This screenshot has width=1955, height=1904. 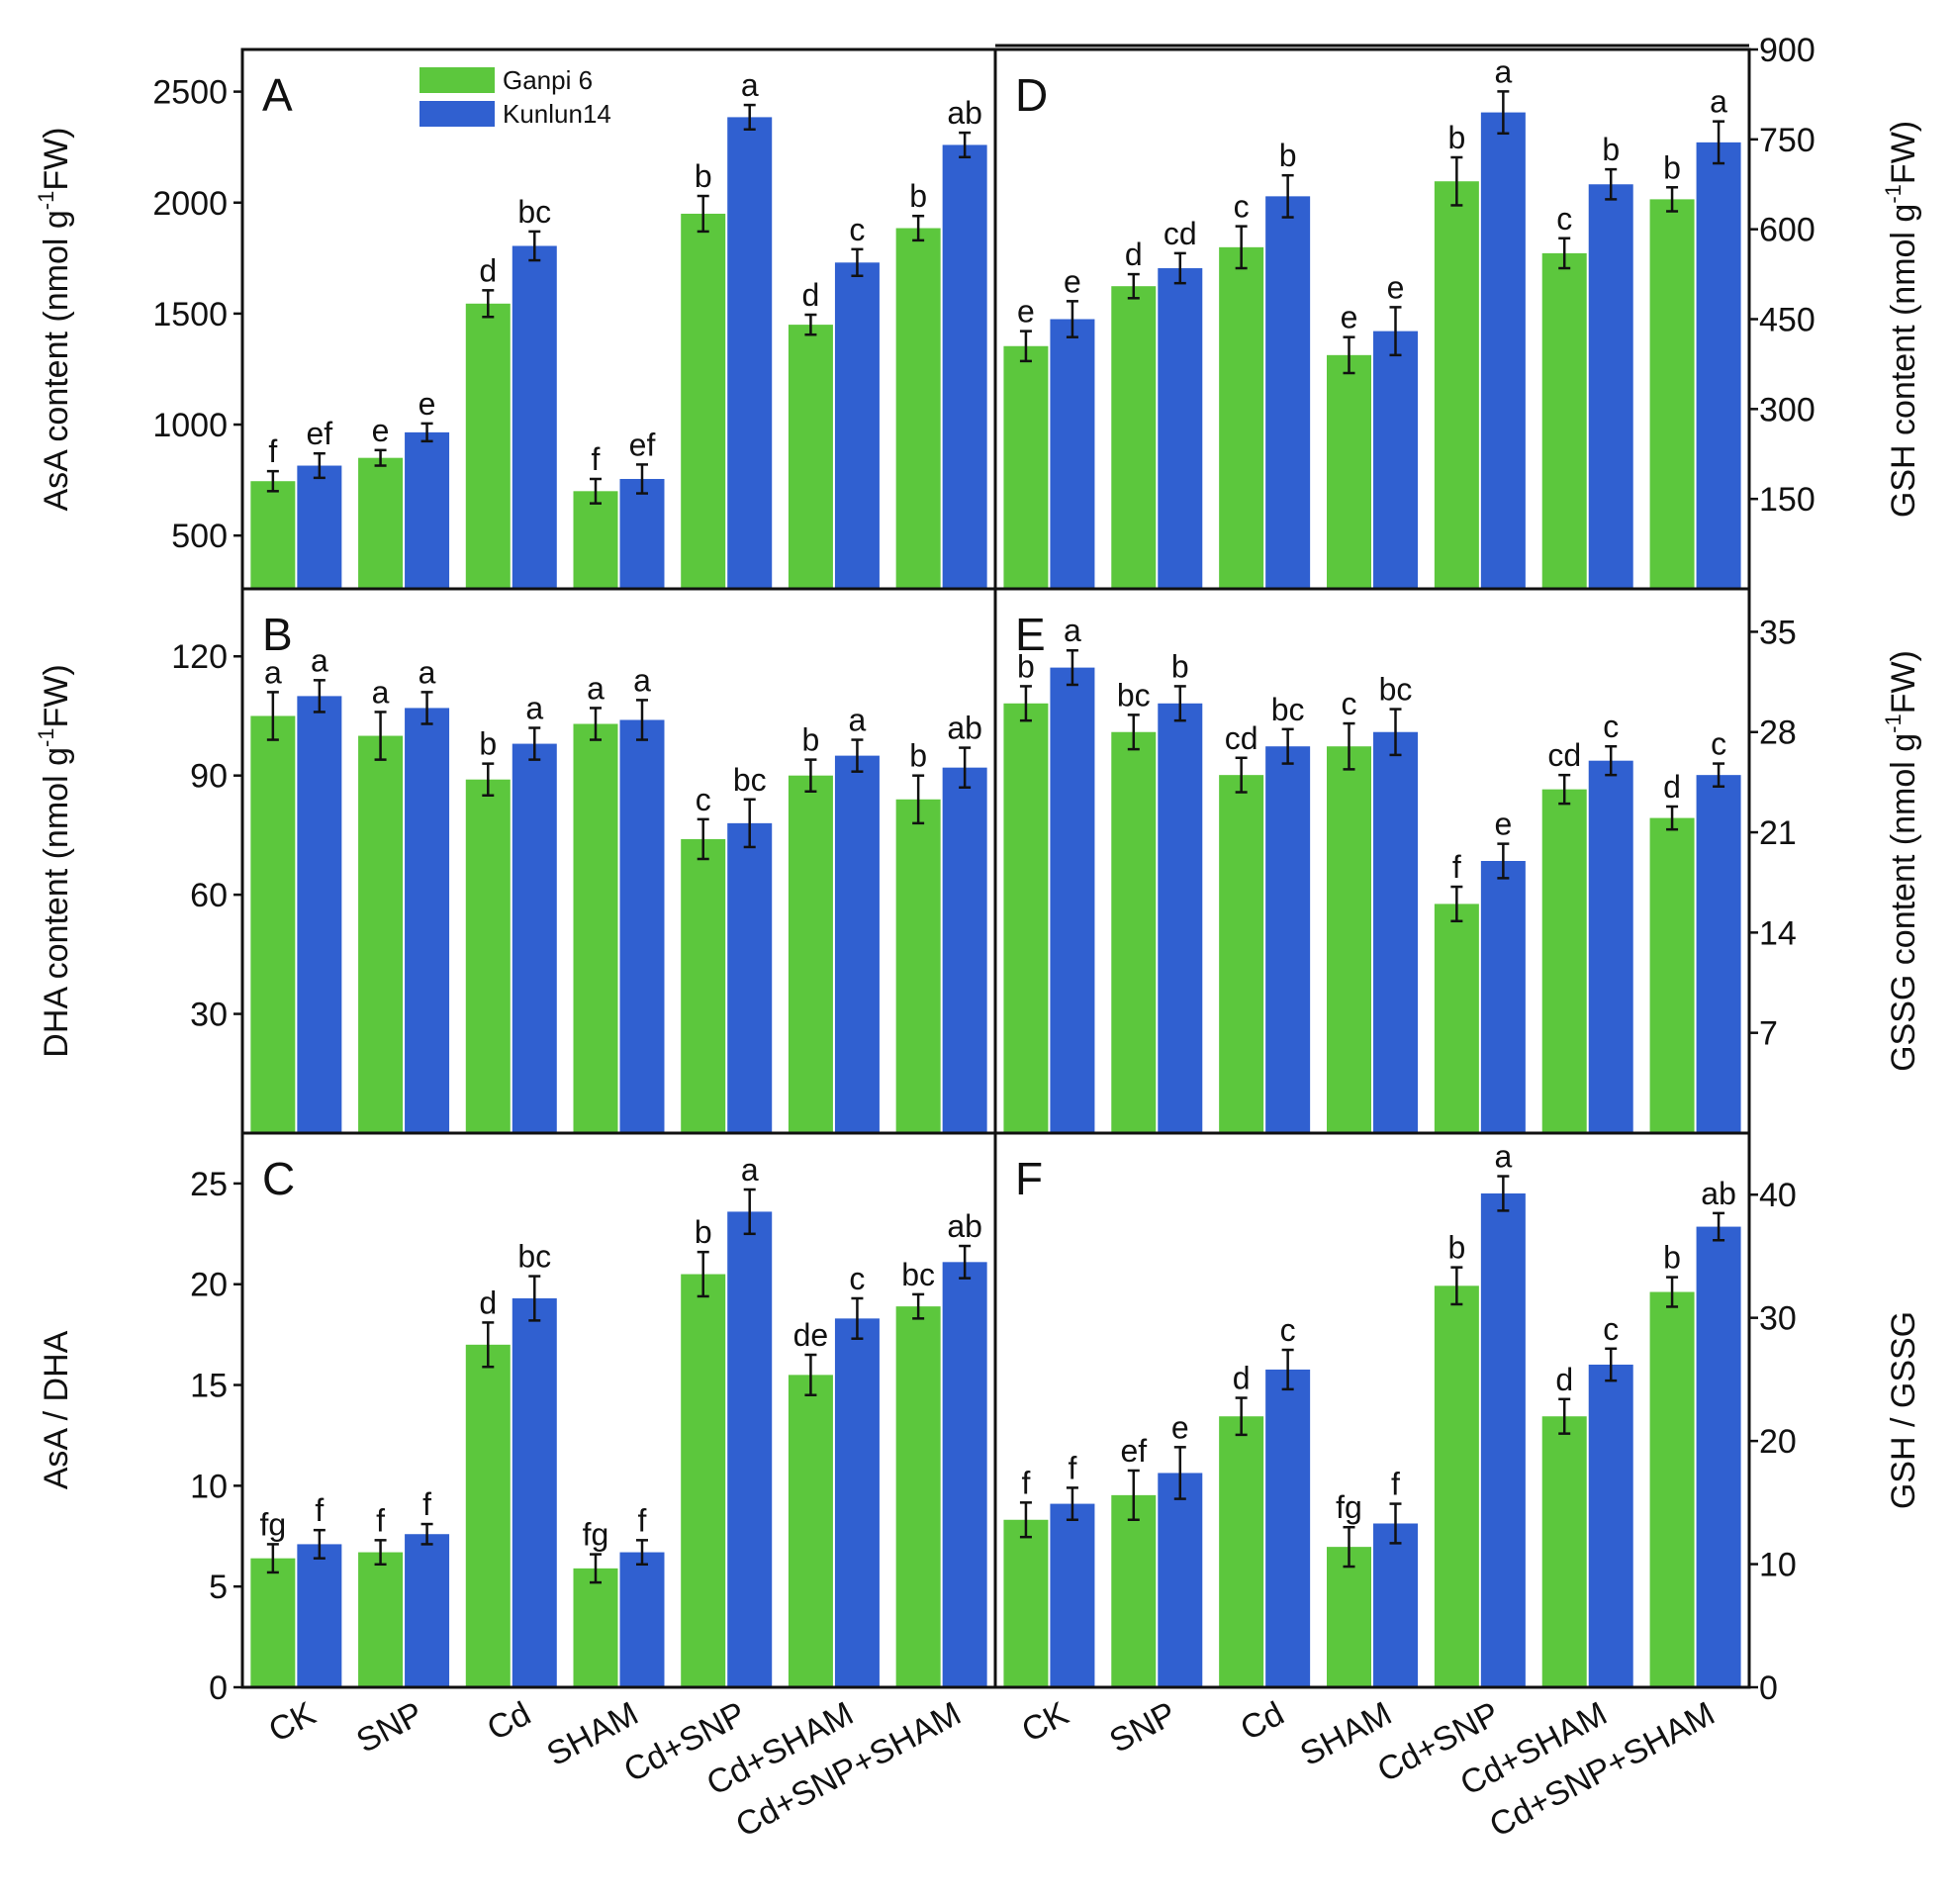 I want to click on sig-label-c-0-3: fg, so click(x=596, y=1535).